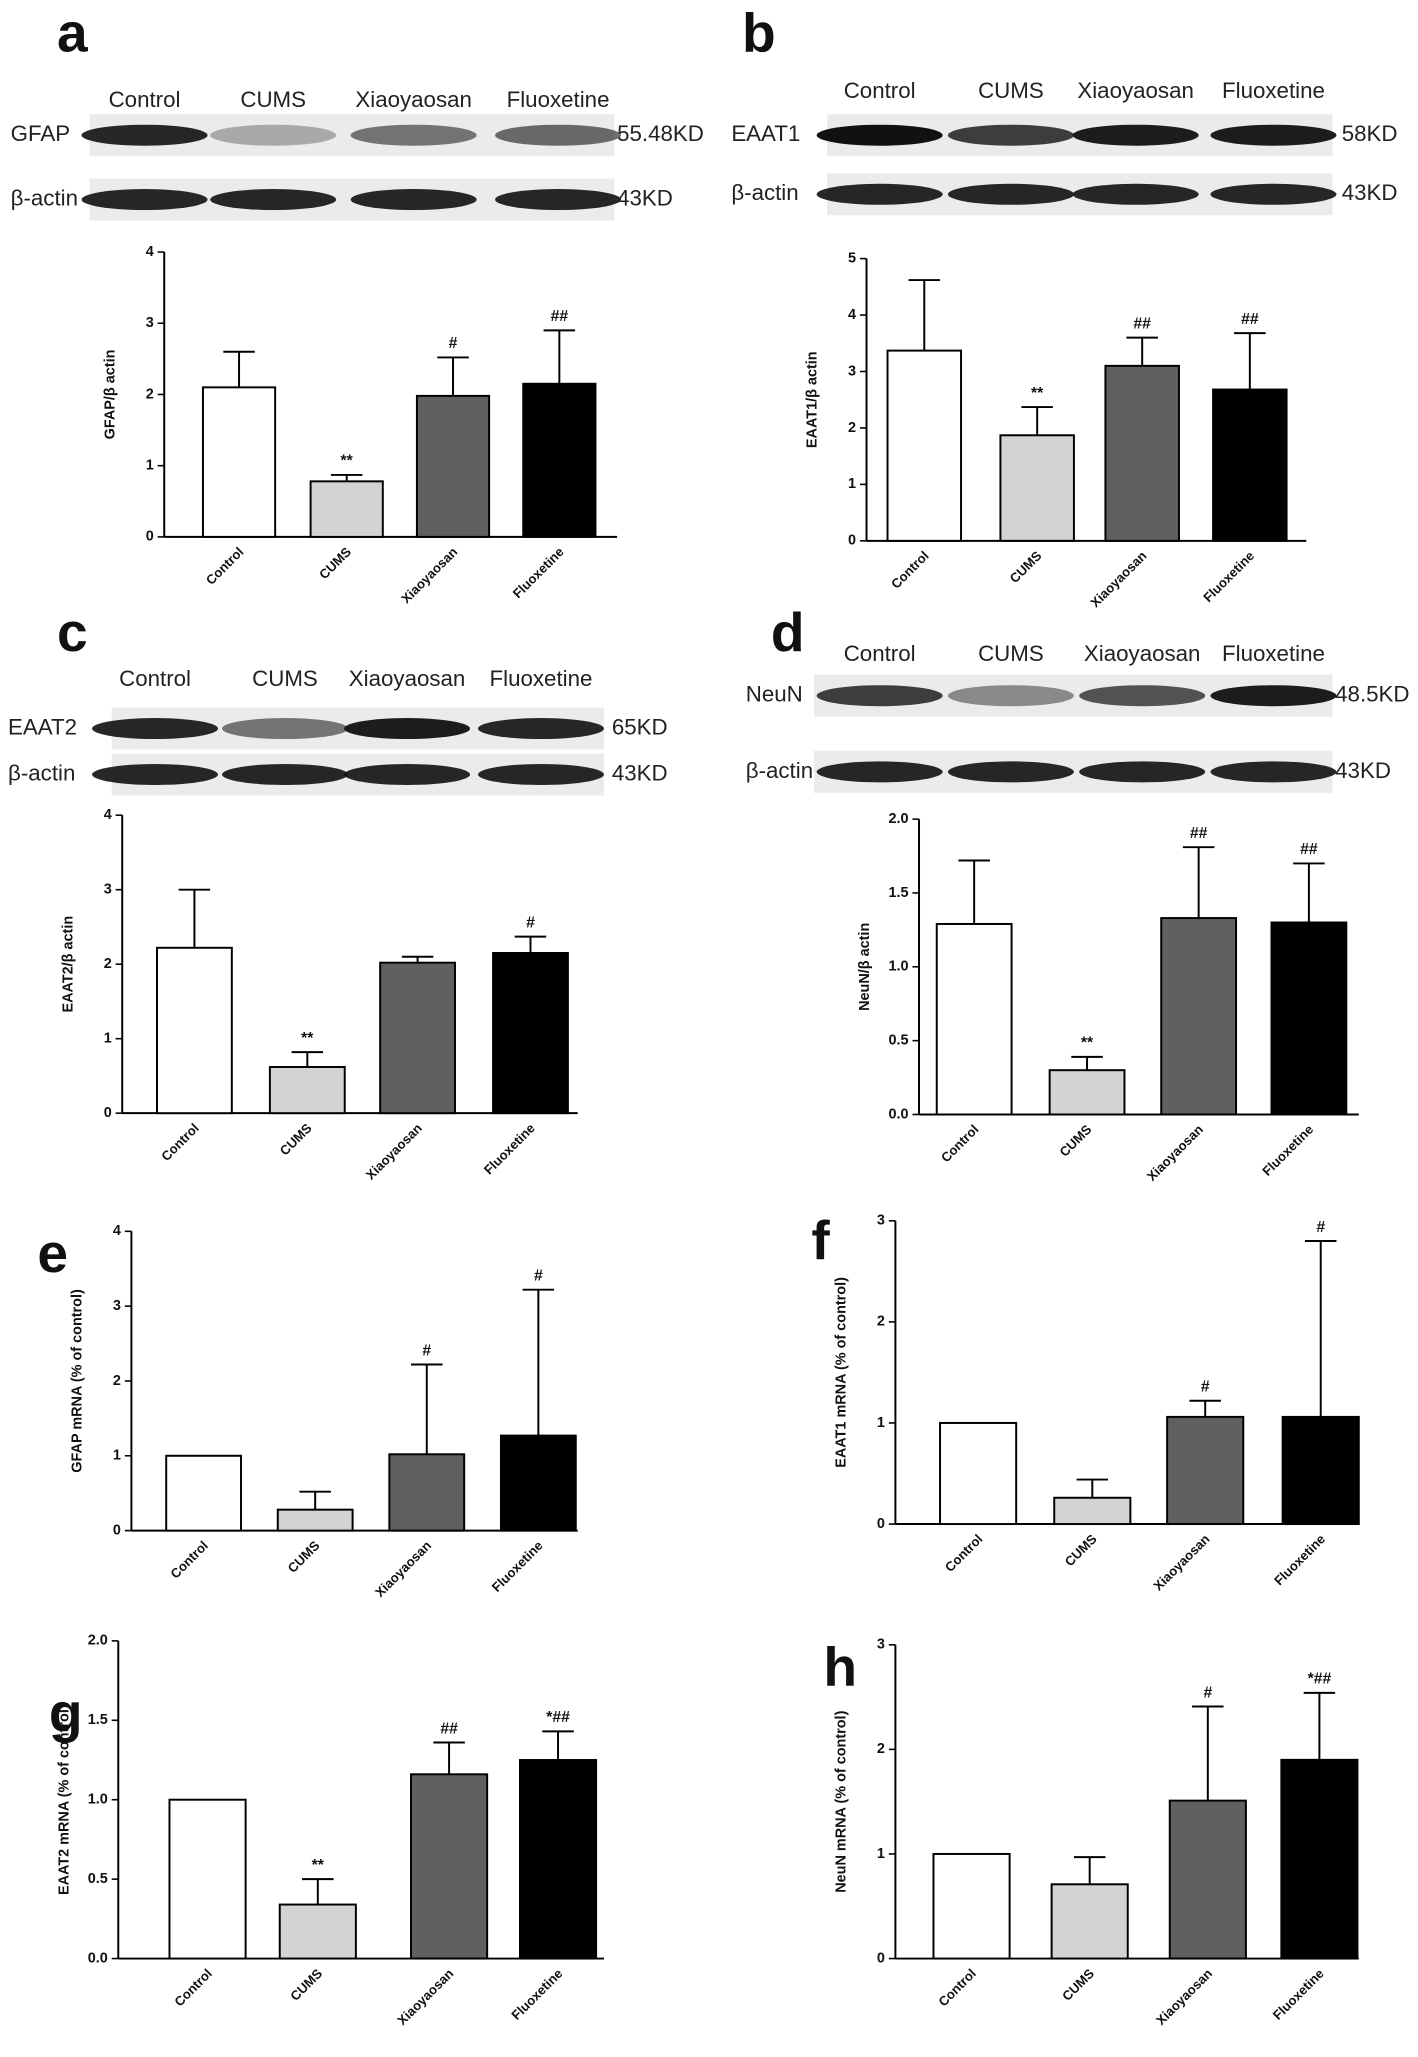  Describe the element at coordinates (52, 1253) in the screenshot. I see `panel-label: e` at that location.